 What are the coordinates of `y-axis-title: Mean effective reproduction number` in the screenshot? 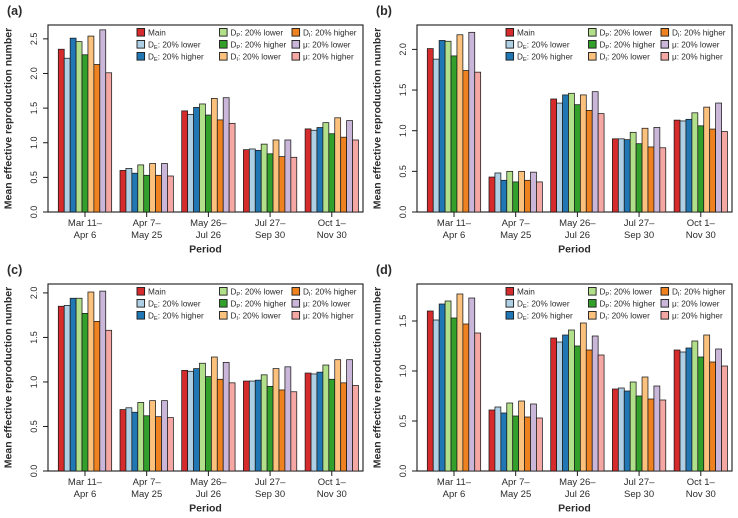 It's located at (9, 118).